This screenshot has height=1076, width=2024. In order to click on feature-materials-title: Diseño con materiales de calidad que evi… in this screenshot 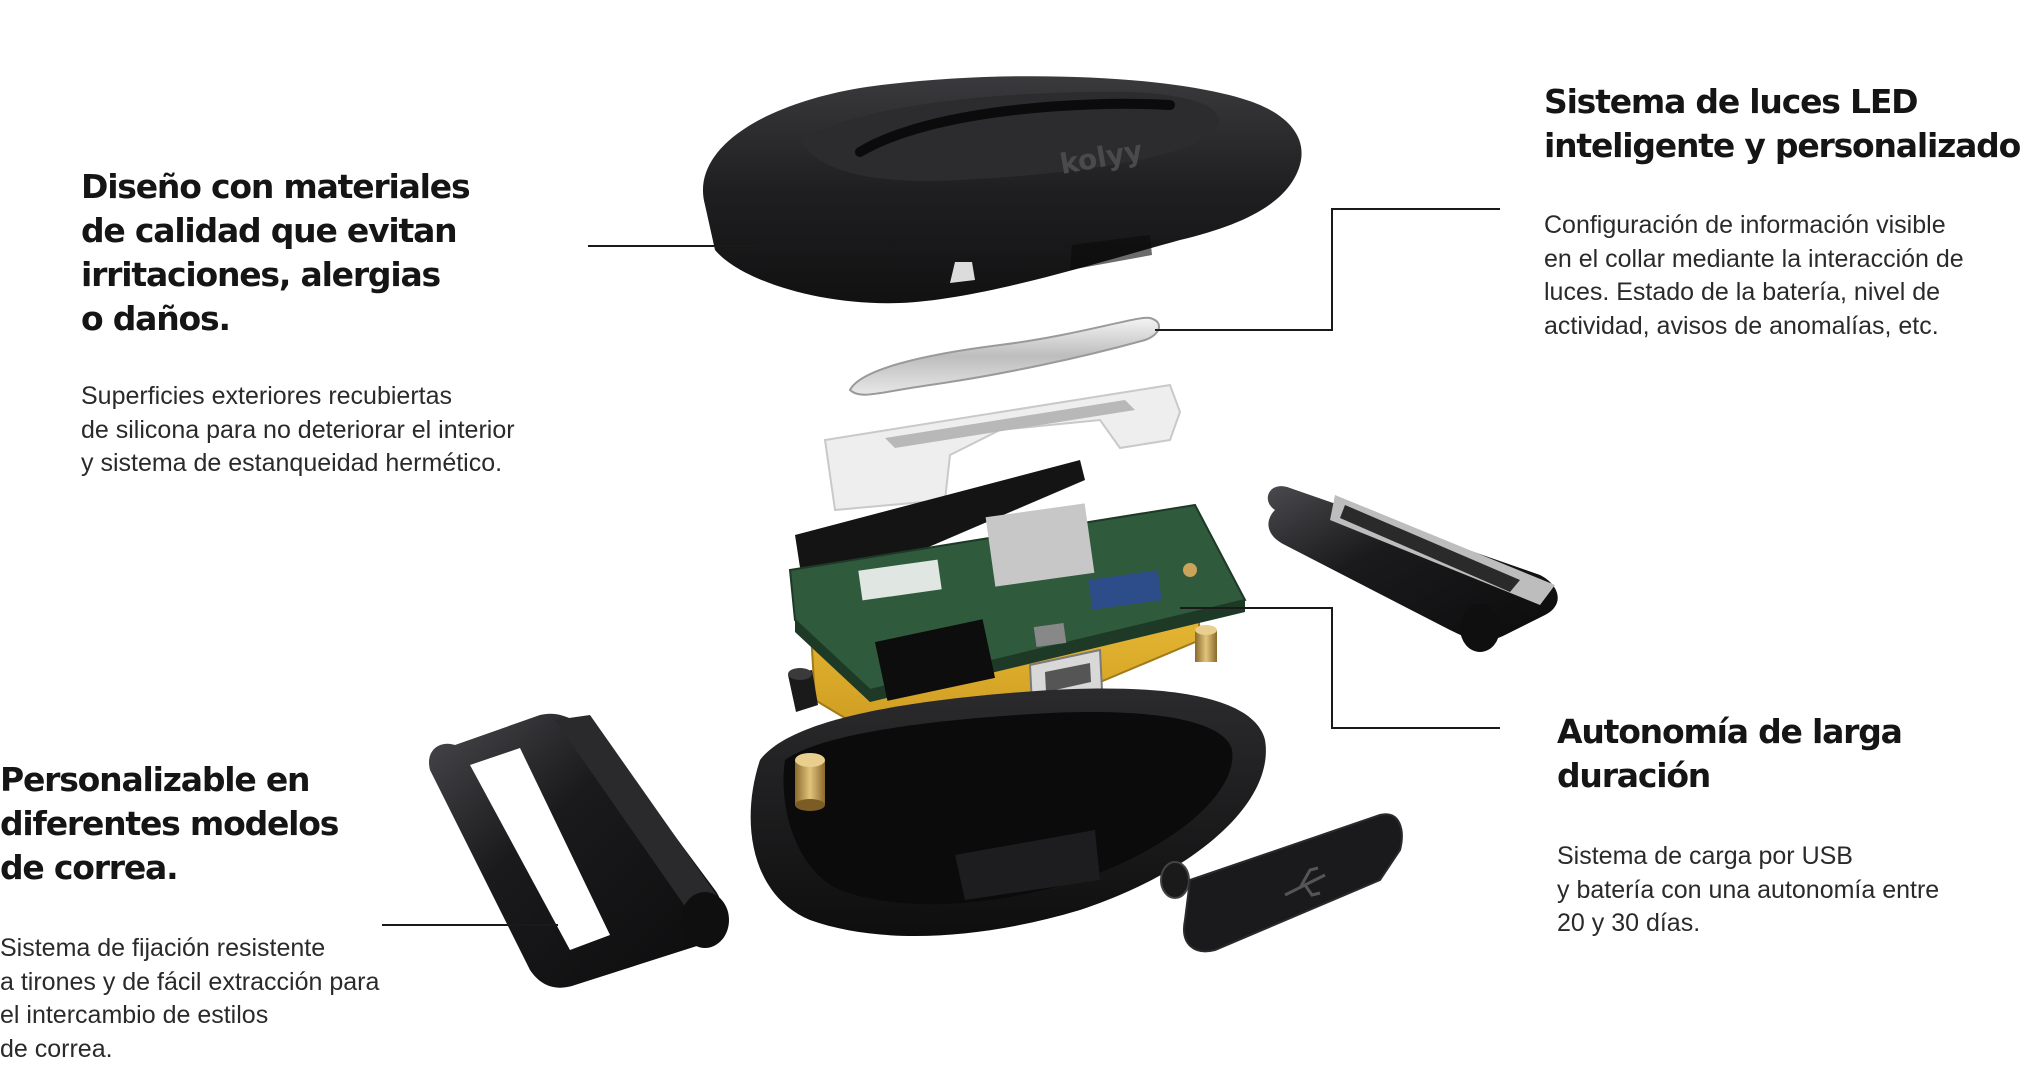, I will do `click(275, 253)`.